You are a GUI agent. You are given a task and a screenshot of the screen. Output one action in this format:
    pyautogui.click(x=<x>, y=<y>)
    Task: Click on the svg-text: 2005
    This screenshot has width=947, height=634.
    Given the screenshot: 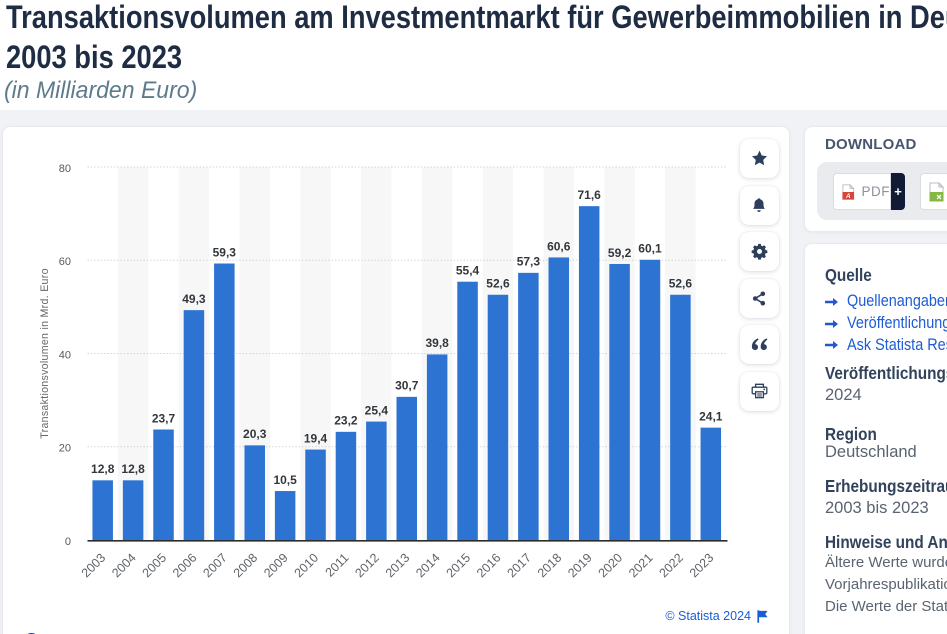 What is the action you would take?
    pyautogui.click(x=155, y=566)
    